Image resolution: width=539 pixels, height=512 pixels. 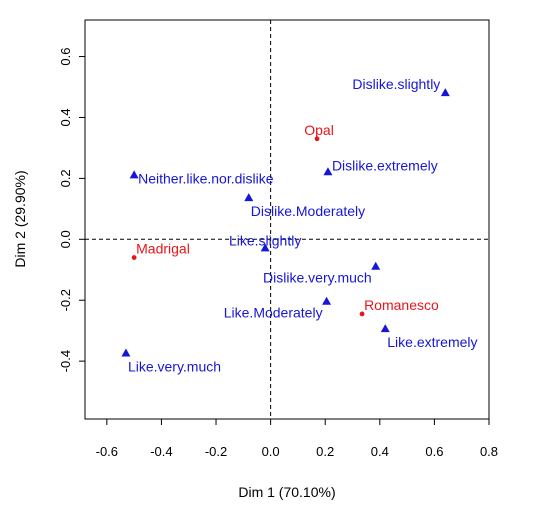 I want to click on point-label: Romanesco, so click(x=401, y=305).